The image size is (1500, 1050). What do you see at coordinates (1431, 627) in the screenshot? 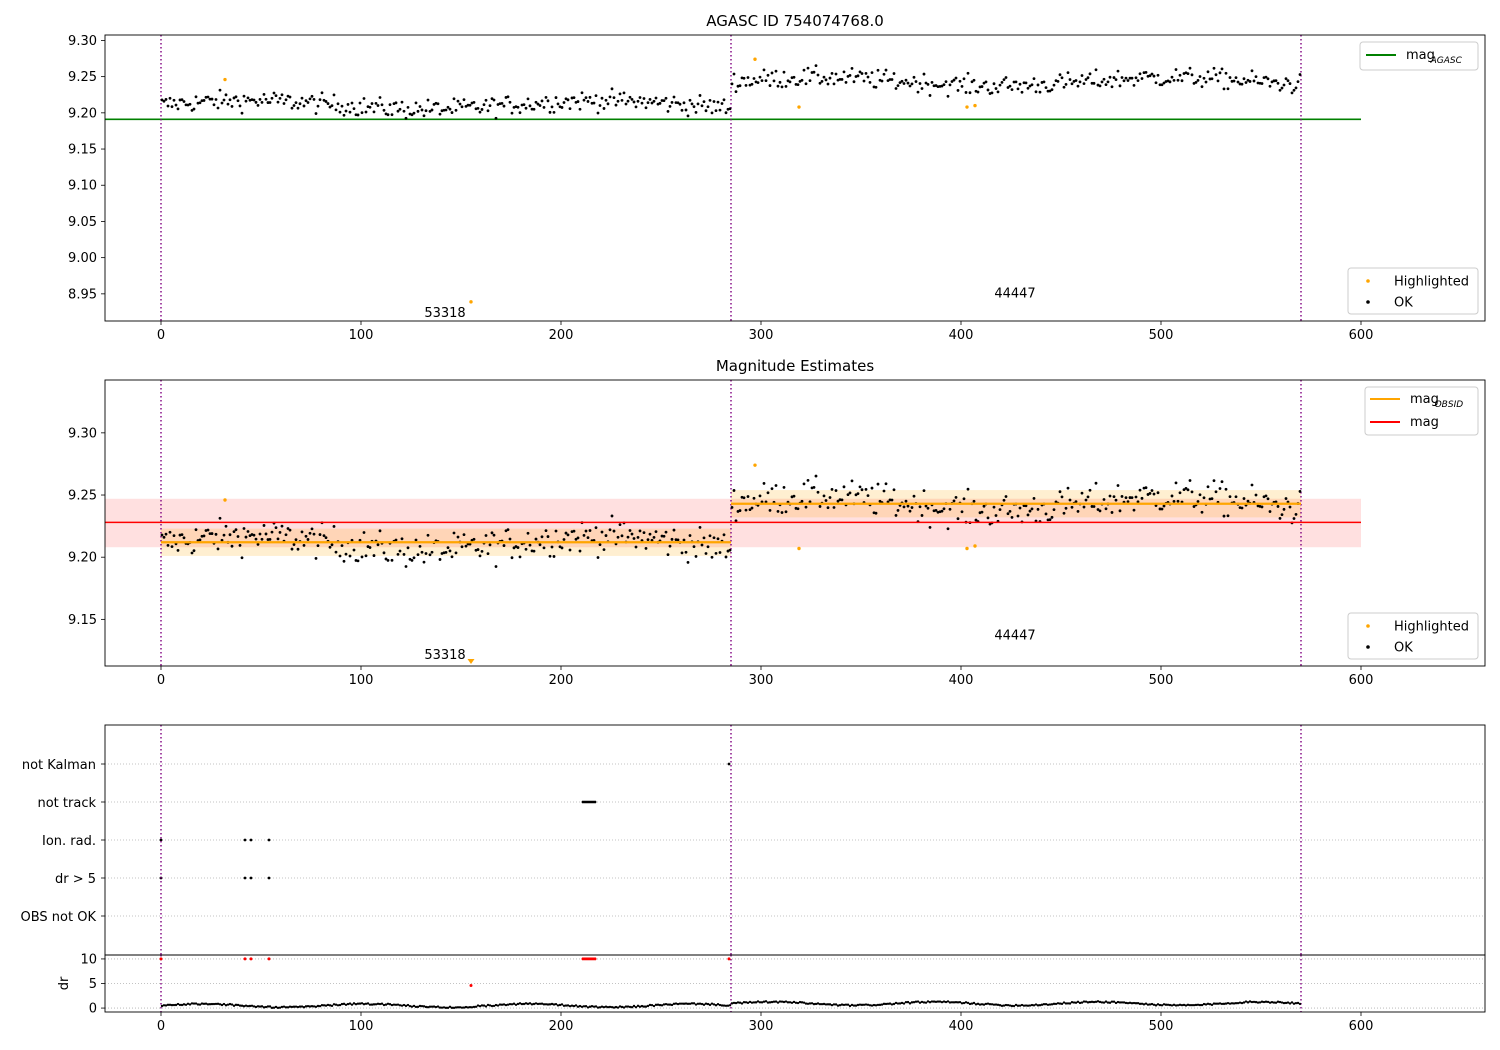
I see `legend-label: Highlighted` at bounding box center [1431, 627].